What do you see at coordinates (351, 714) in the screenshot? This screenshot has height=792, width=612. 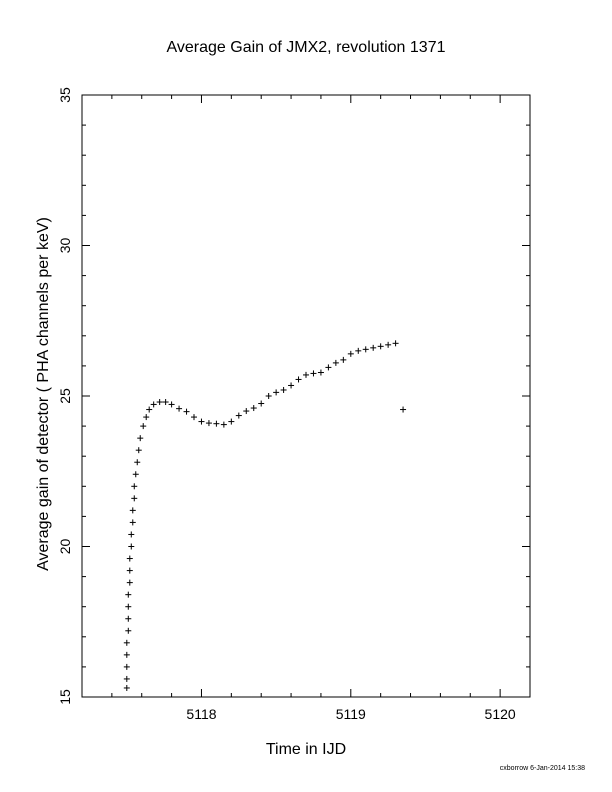 I see `x-tick-label: 5119` at bounding box center [351, 714].